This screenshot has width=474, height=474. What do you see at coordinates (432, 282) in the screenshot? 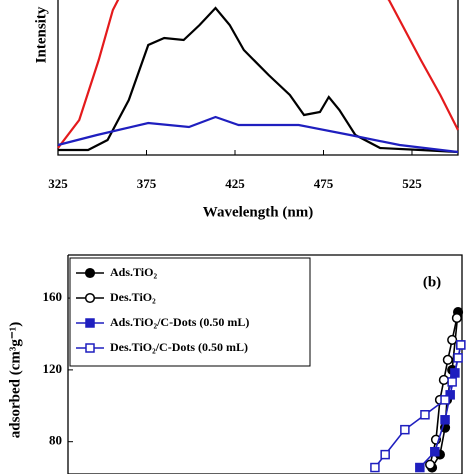
I see `panel-label: (b)` at bounding box center [432, 282].